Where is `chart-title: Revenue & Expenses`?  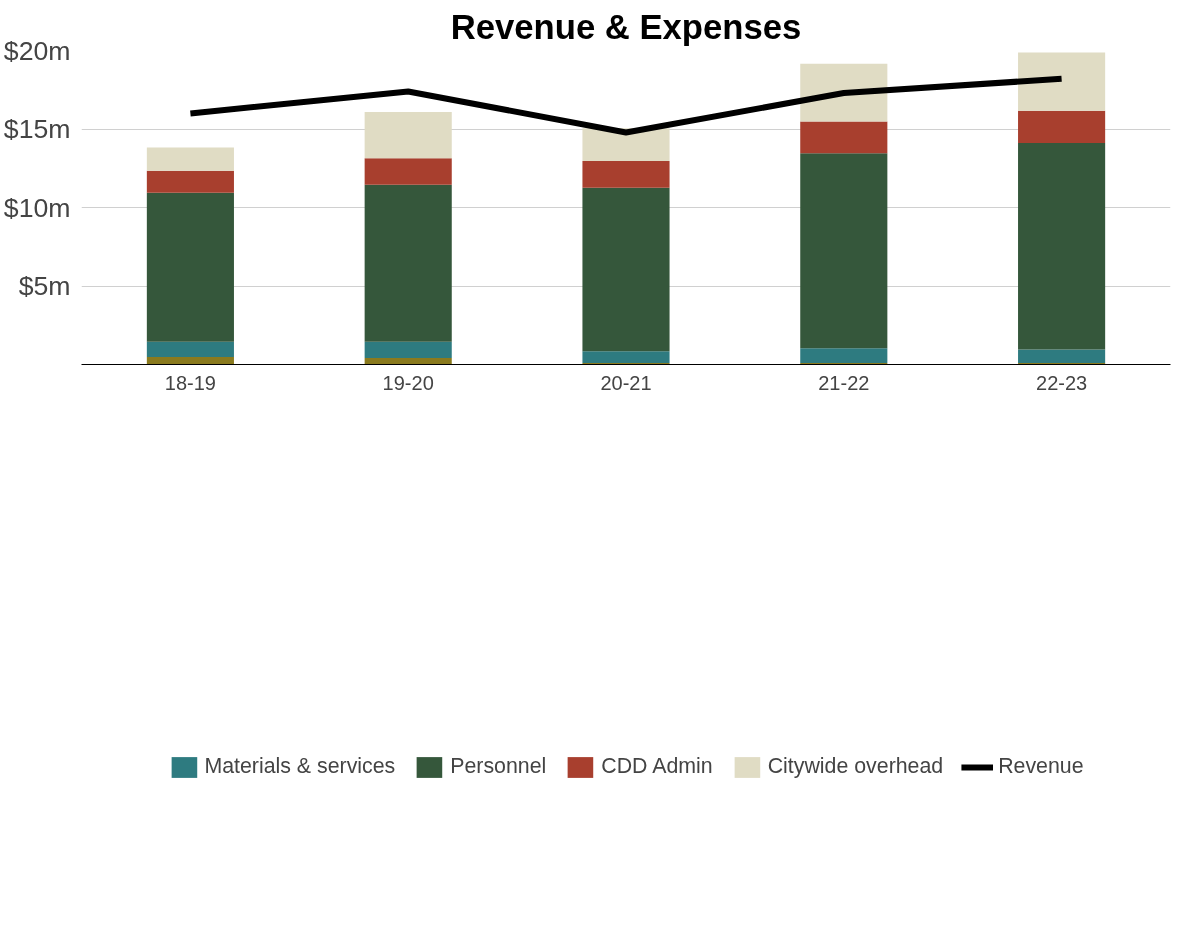
chart-title: Revenue & Expenses is located at coordinates (626, 26).